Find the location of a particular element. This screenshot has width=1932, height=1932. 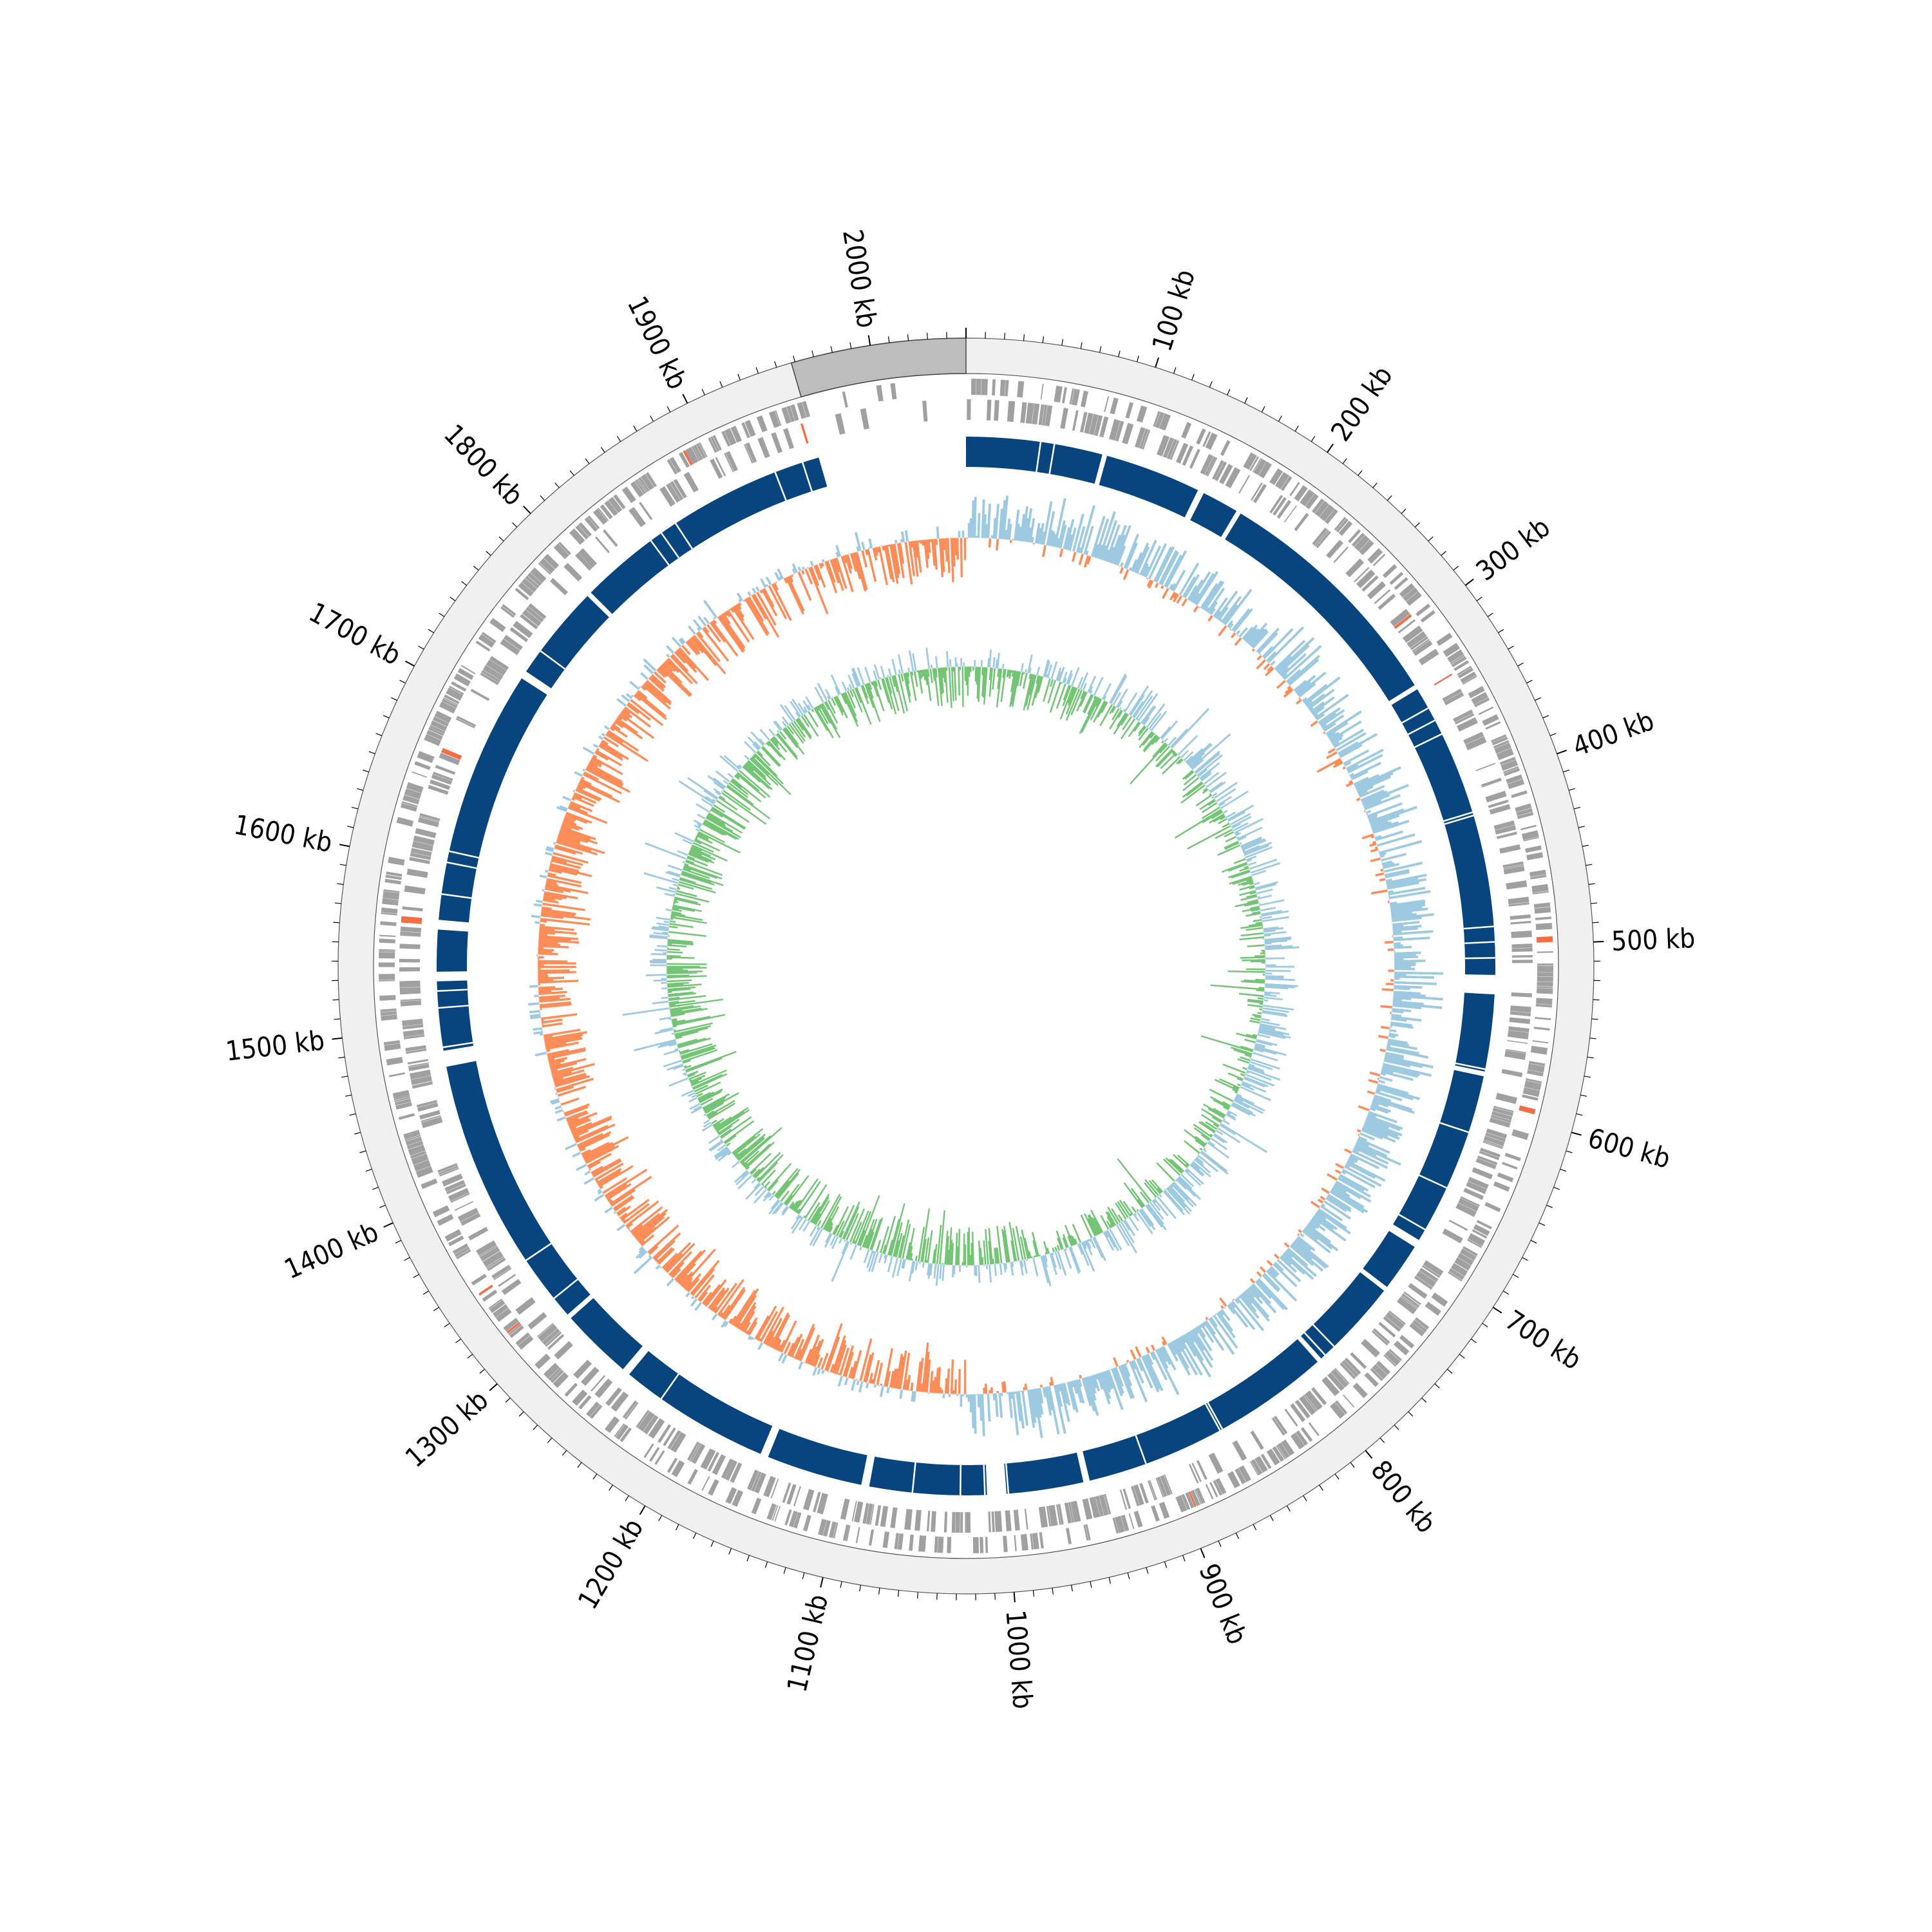

tick-label: 300 kb is located at coordinates (1513, 549).